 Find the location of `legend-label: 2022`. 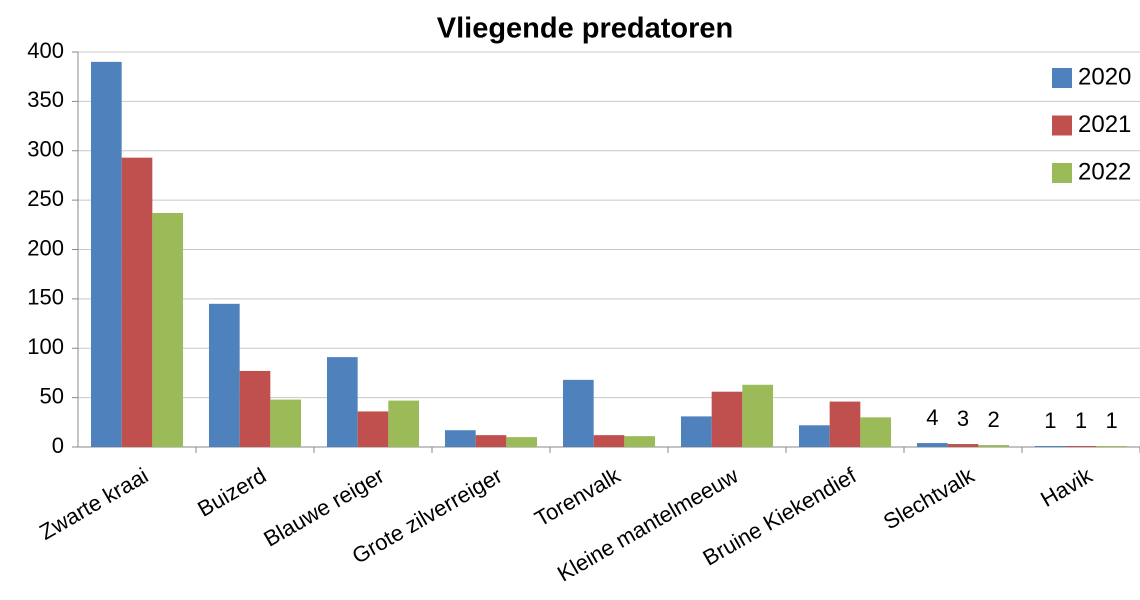

legend-label: 2022 is located at coordinates (1104, 171).